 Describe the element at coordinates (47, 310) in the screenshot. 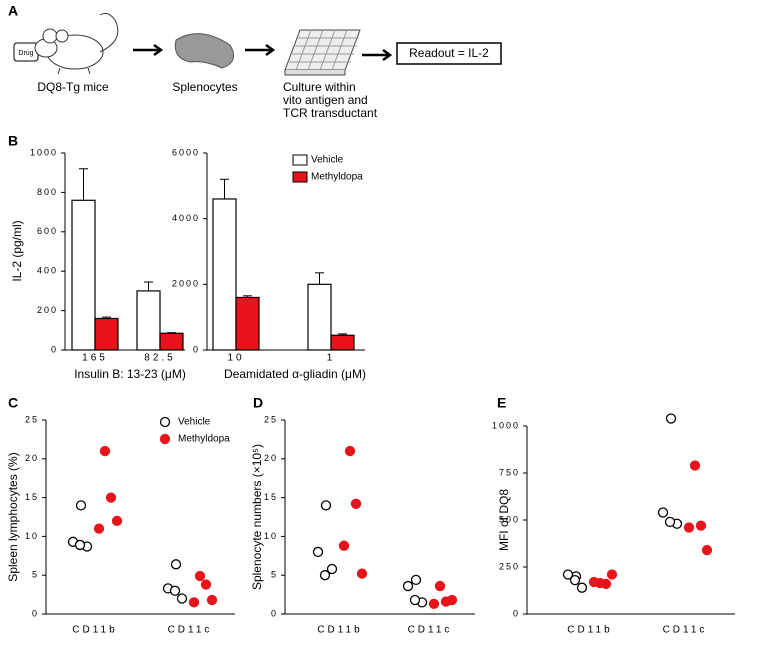

I see `y-tick-label: 200` at that location.